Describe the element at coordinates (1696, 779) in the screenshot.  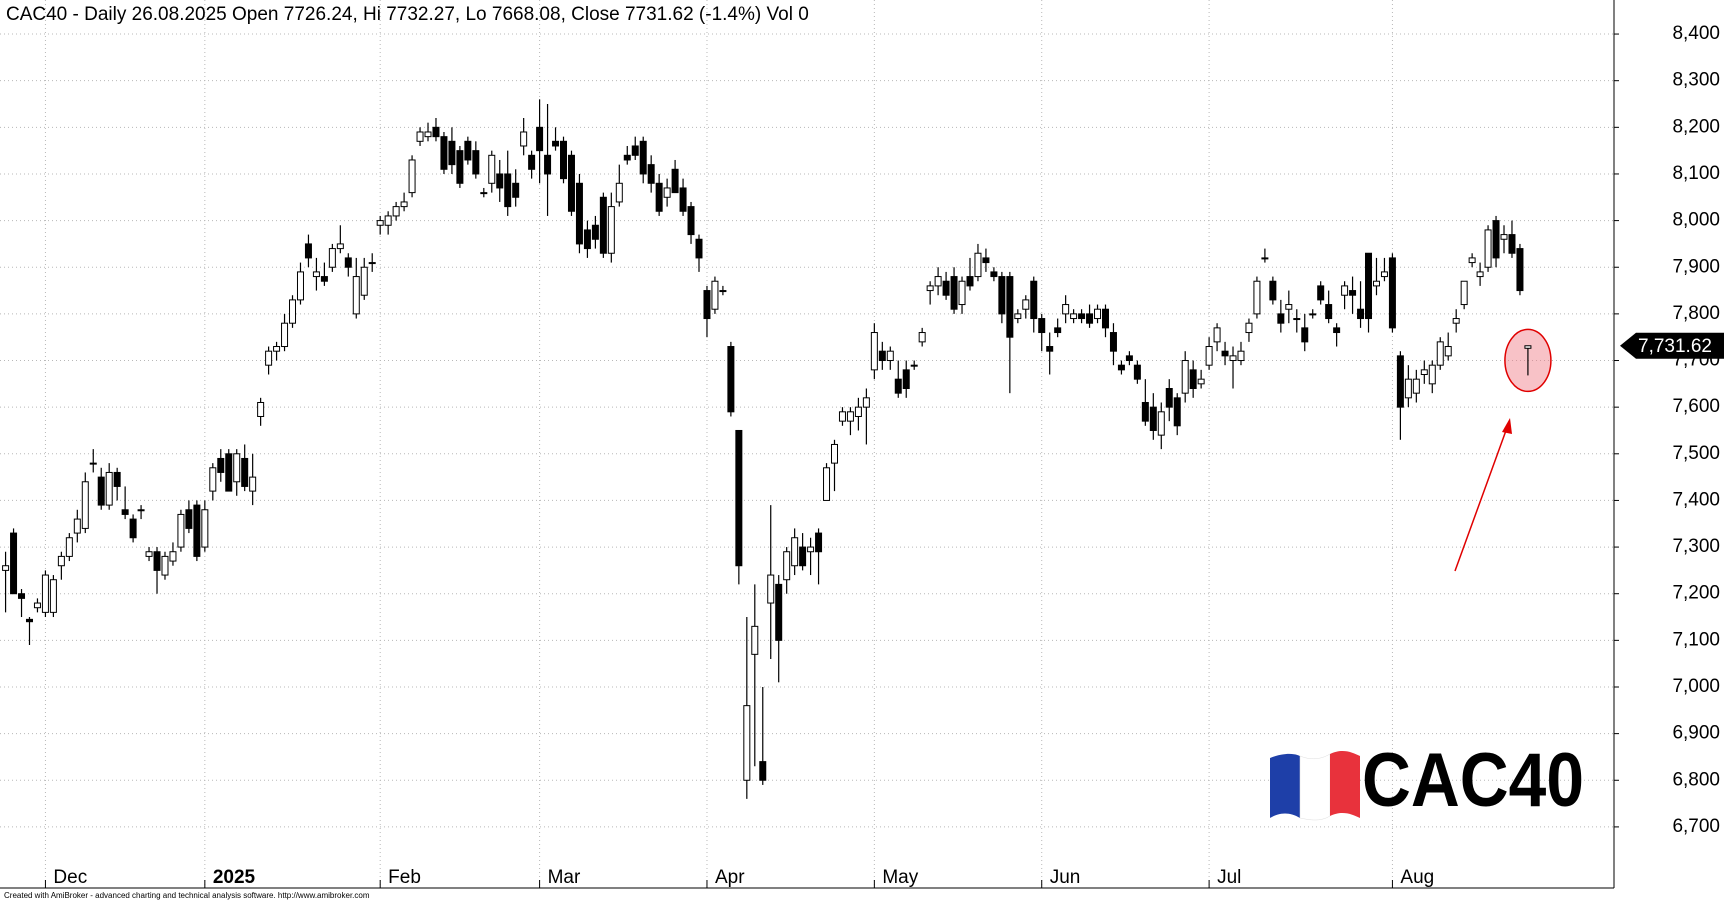
I see `y-tick-label: 6,800` at that location.